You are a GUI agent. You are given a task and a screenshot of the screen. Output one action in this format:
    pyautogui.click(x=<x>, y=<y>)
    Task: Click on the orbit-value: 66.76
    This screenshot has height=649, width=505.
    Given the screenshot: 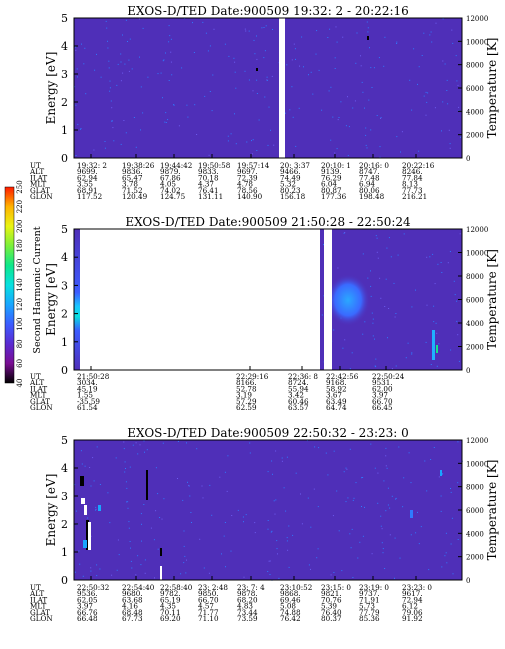 What is the action you would take?
    pyautogui.click(x=87, y=612)
    